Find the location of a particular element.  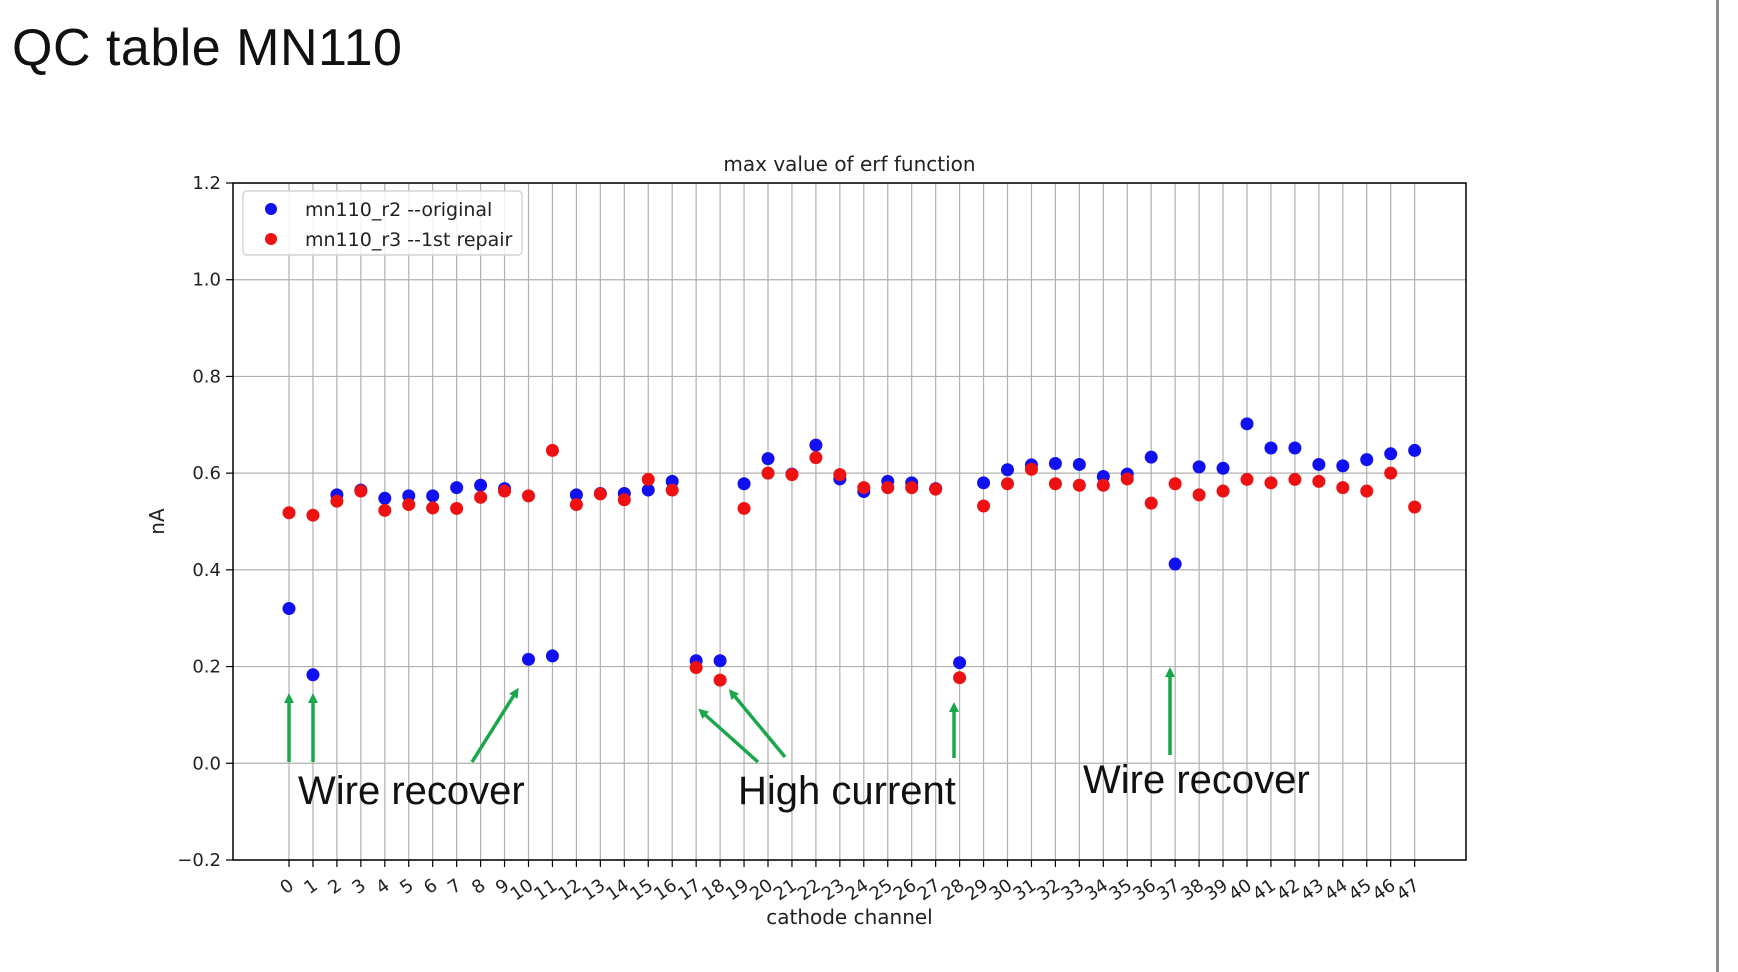

legend-label-r2: mn110_r2 --original is located at coordinates (398, 210).